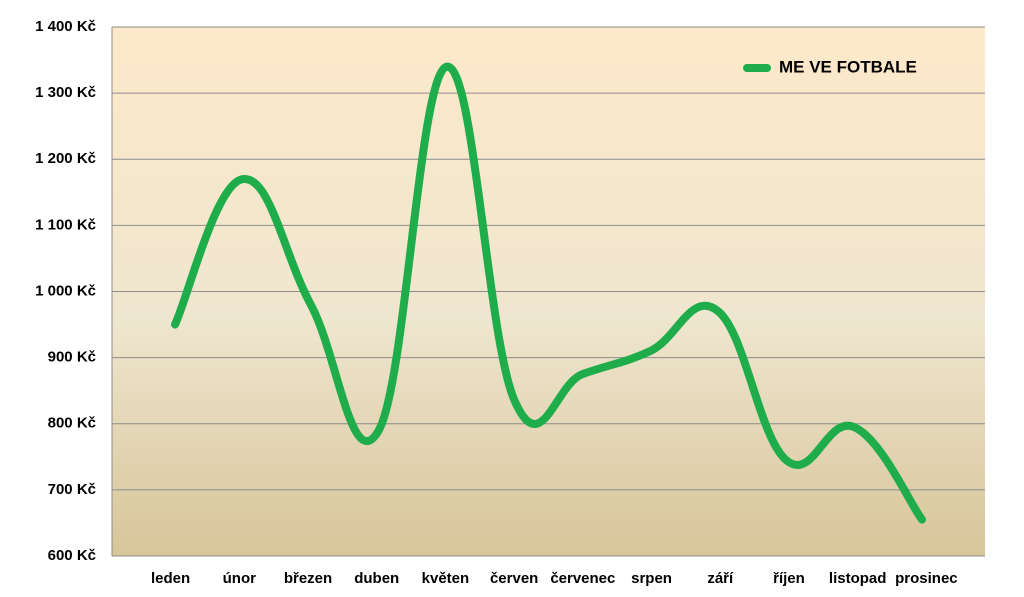  What do you see at coordinates (65, 290) in the screenshot?
I see `y-tick-label: 1 000 Kč` at bounding box center [65, 290].